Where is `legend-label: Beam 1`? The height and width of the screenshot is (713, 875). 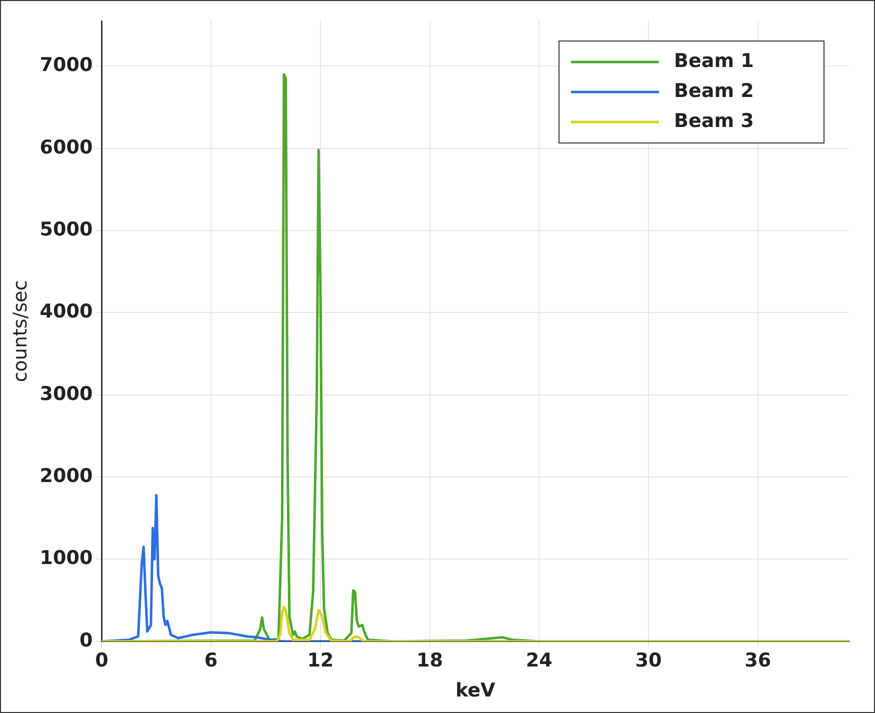 legend-label: Beam 1 is located at coordinates (714, 61).